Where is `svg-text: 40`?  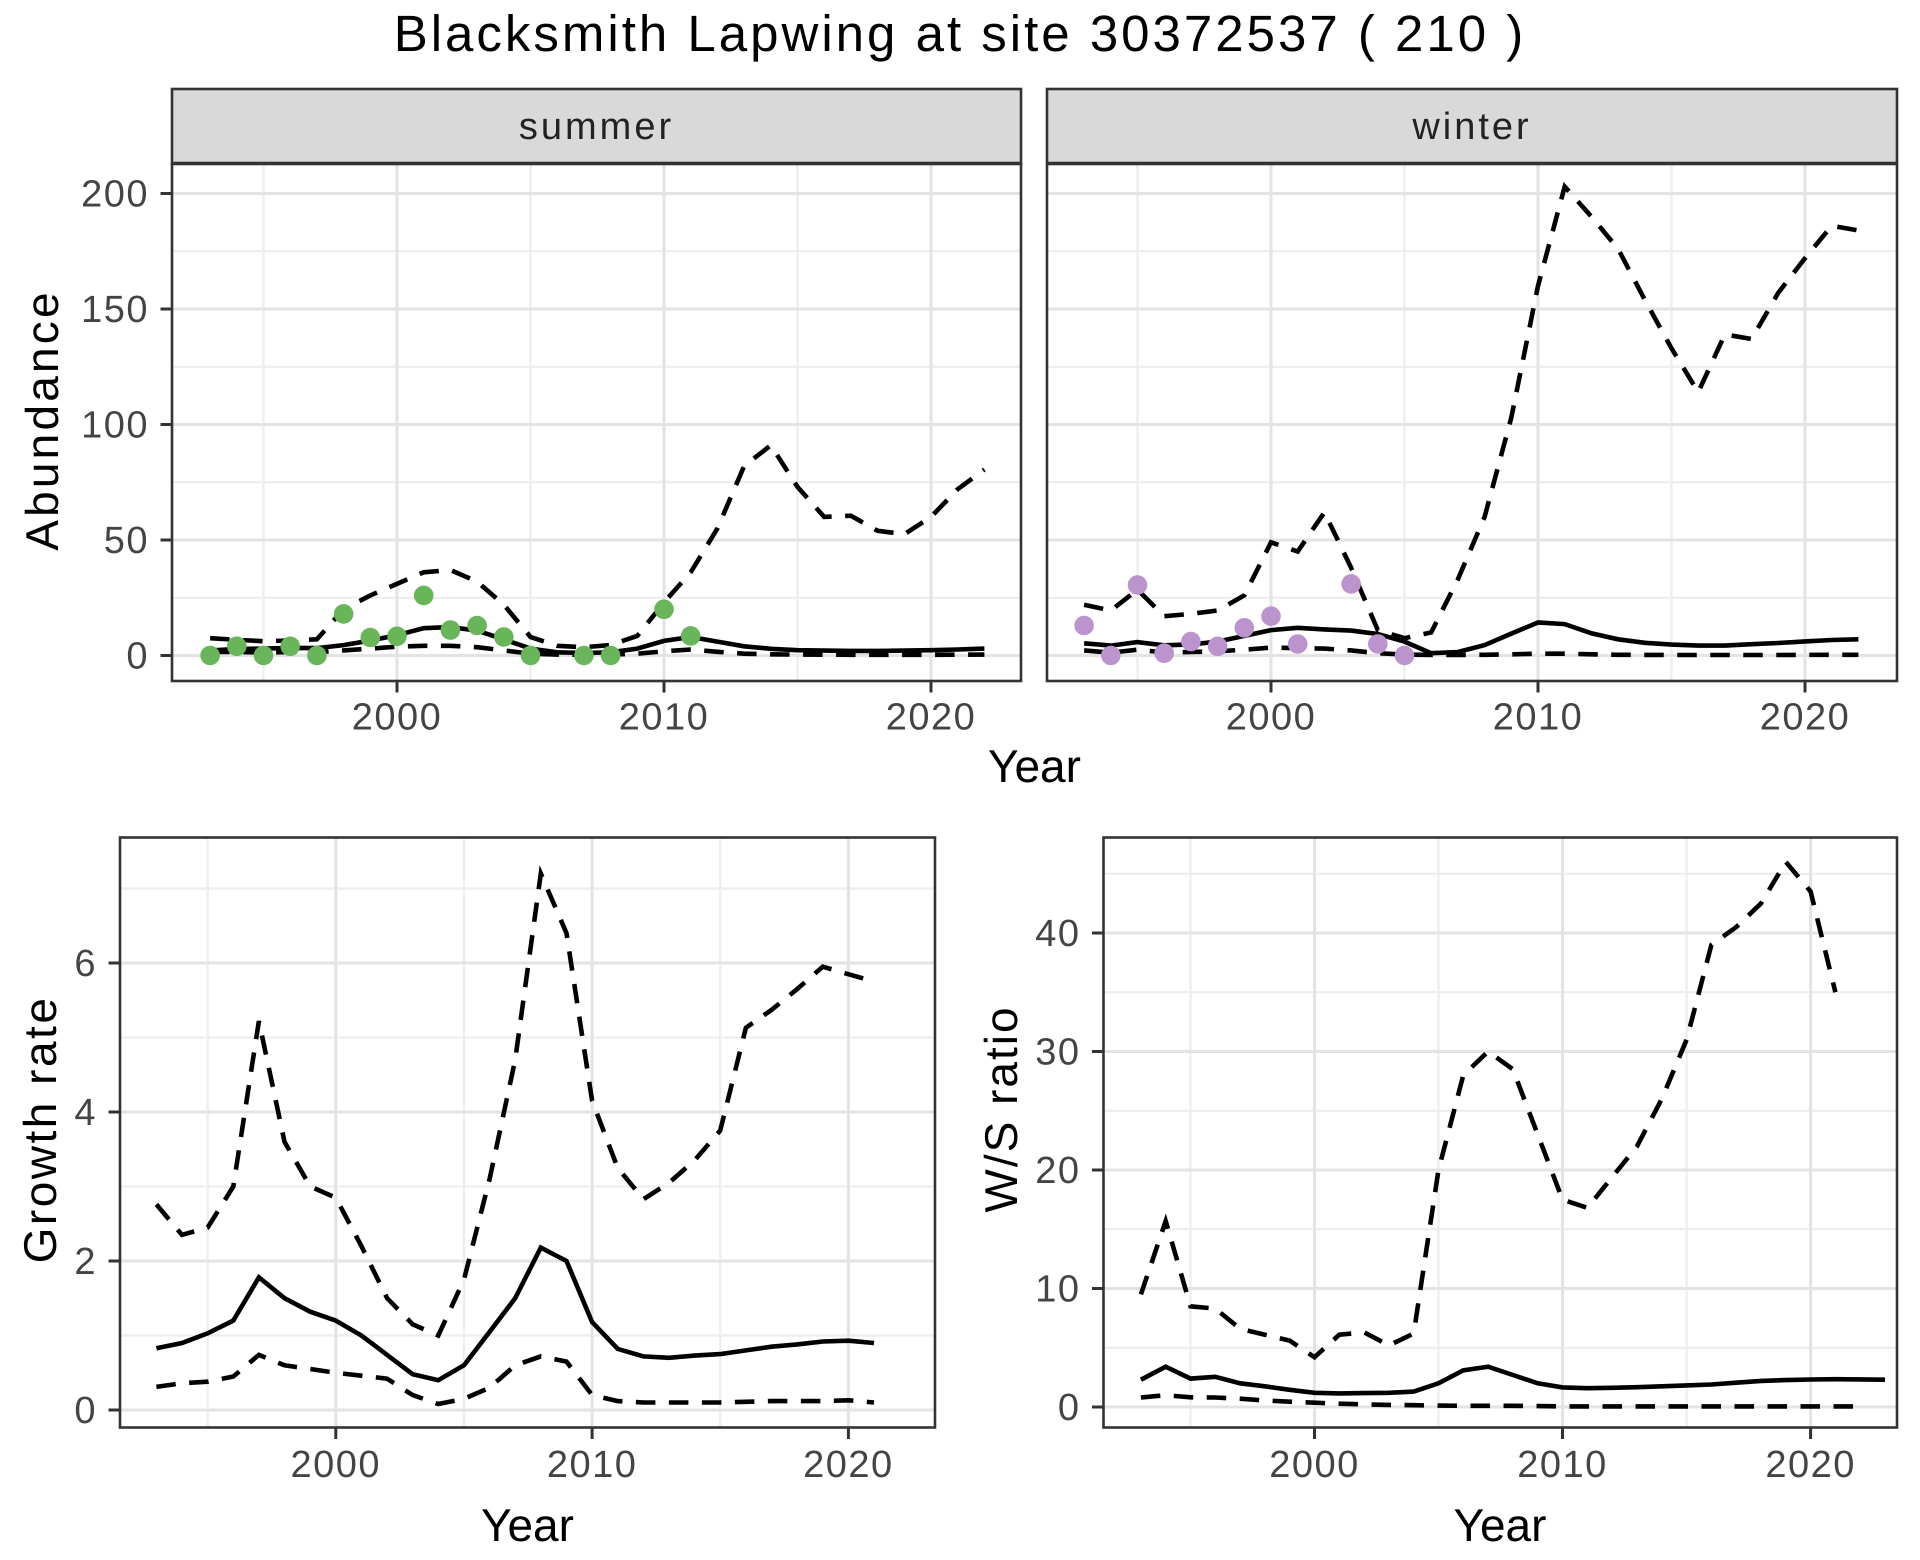 svg-text: 40 is located at coordinates (1057, 934).